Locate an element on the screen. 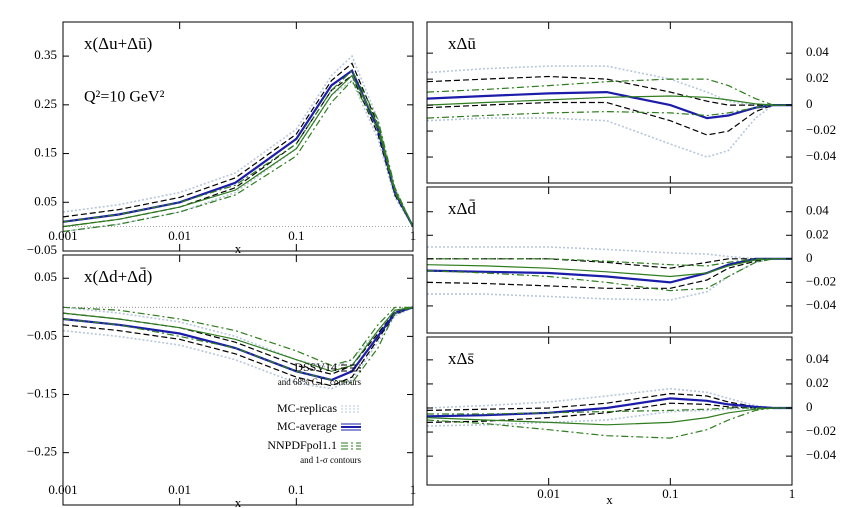 Image resolution: width=847 pixels, height=508 pixels. legend-label: DSSV14 is located at coordinates (315, 367).